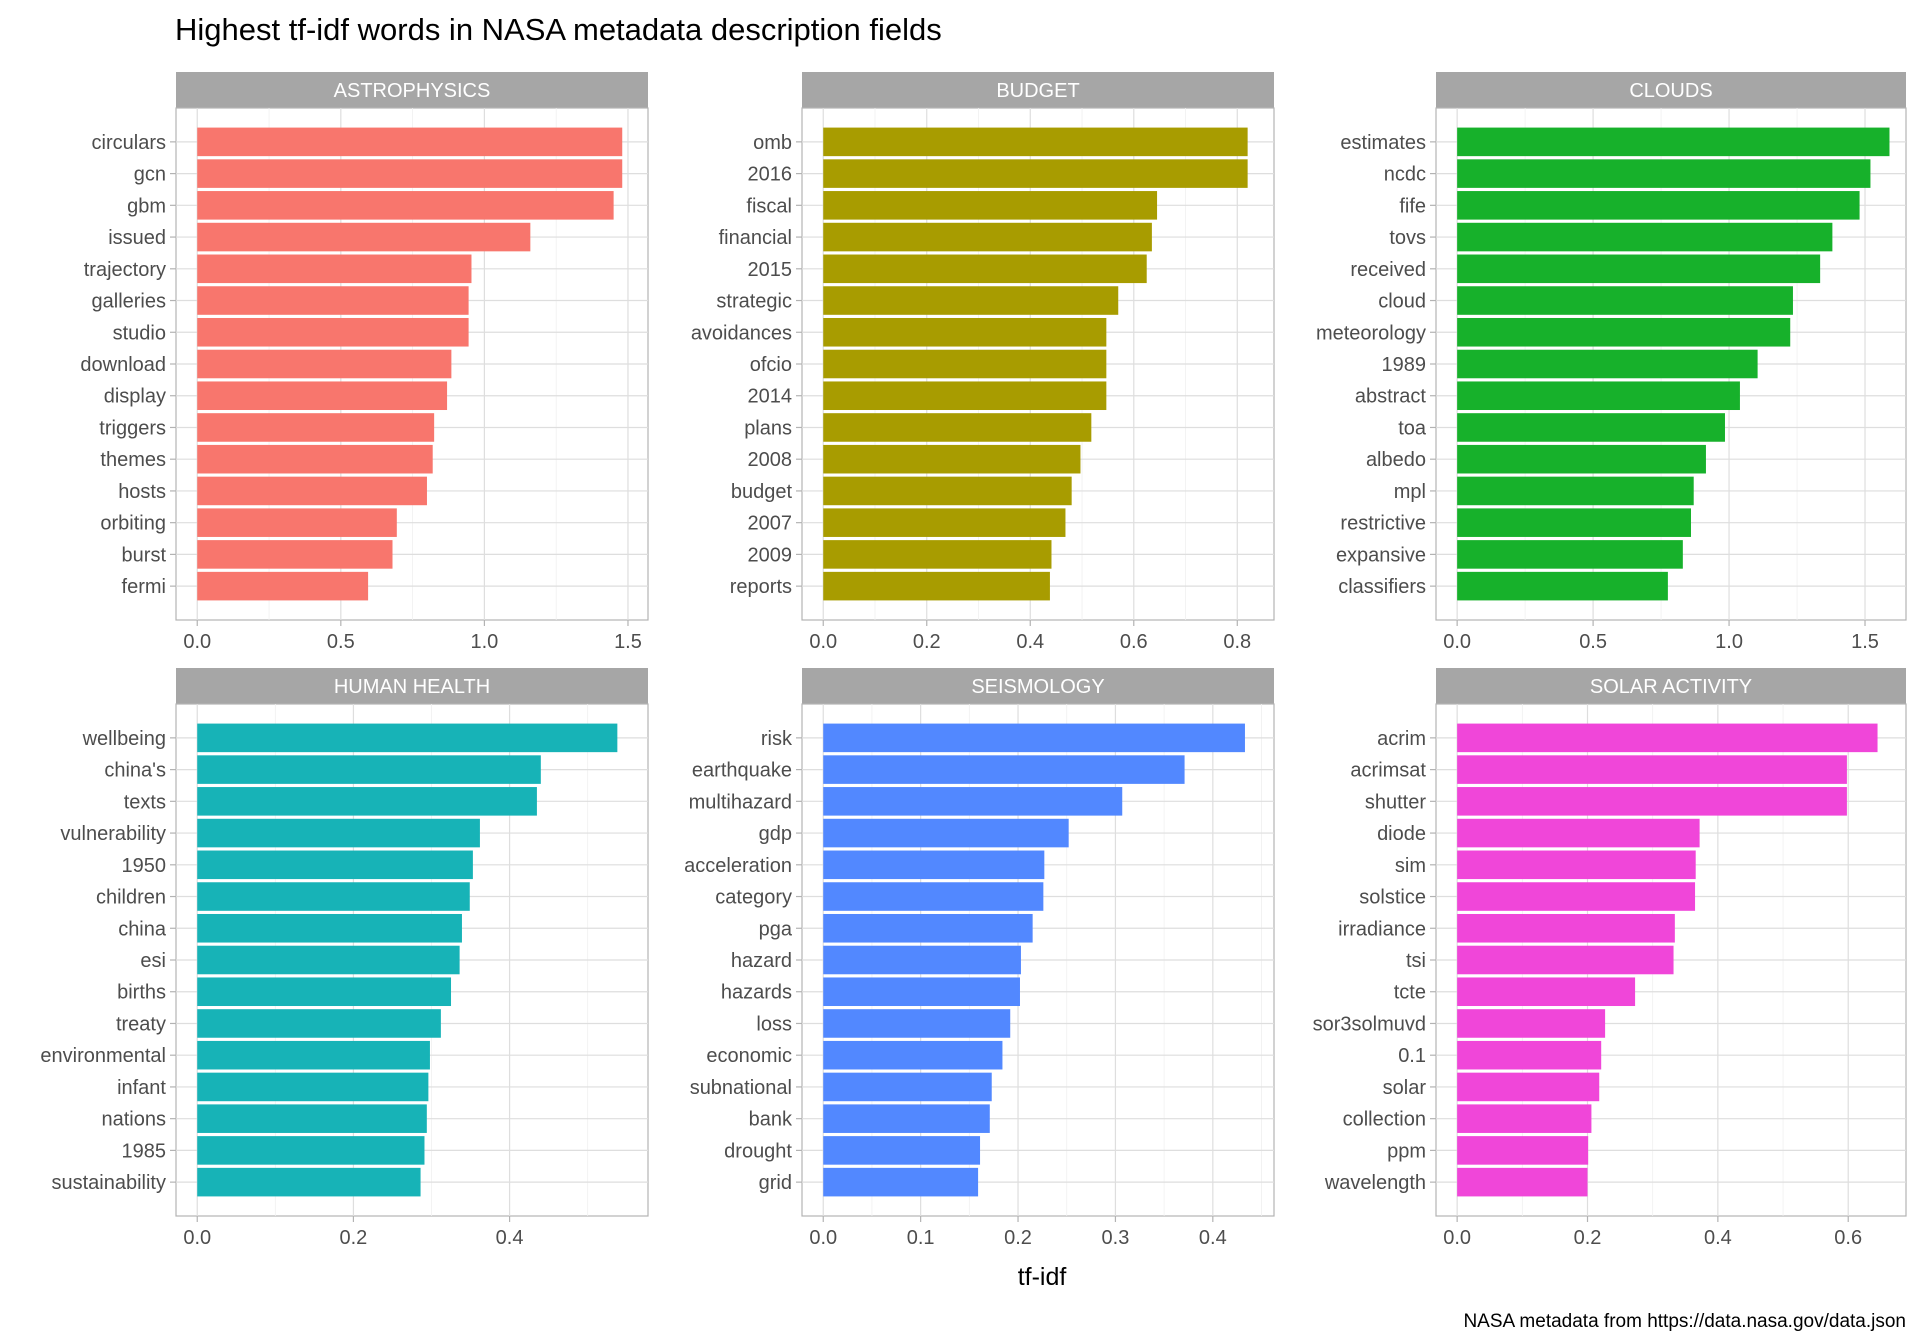 This screenshot has width=1920, height=1344. What do you see at coordinates (776, 929) in the screenshot?
I see `y-tick-label: pga` at bounding box center [776, 929].